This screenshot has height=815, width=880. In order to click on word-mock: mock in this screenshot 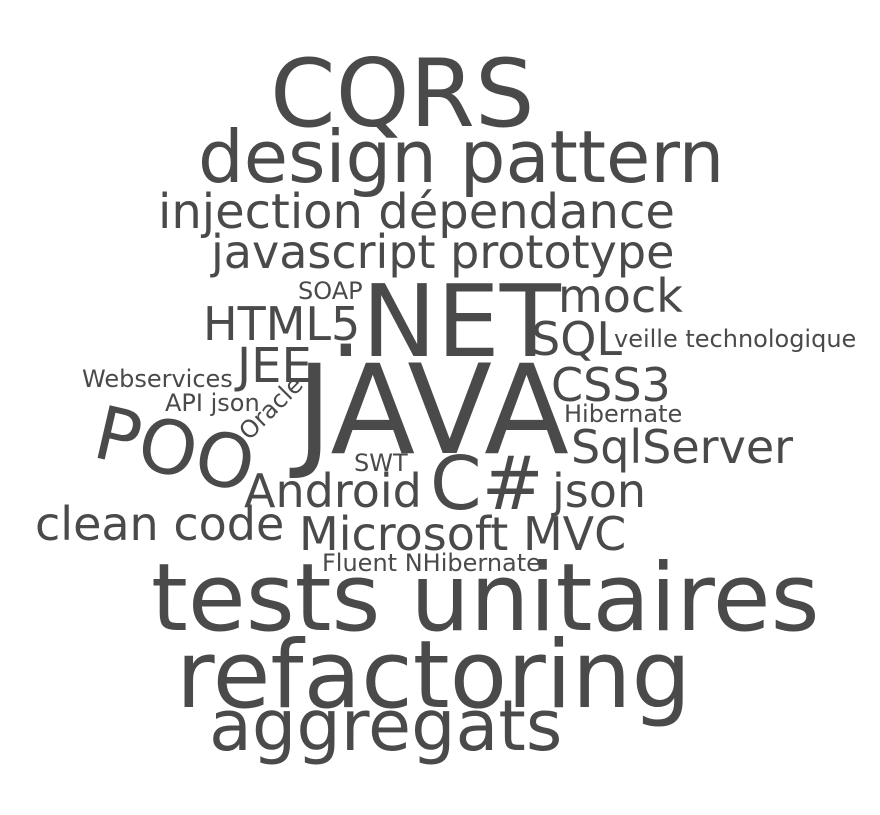, I will do `click(620, 296)`.